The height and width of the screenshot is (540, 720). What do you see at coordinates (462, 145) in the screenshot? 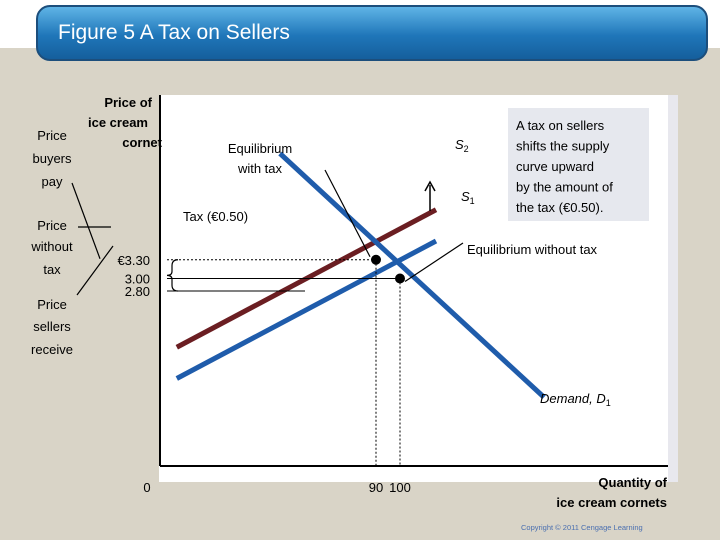
I see `series-label-s2: S2` at bounding box center [462, 145].